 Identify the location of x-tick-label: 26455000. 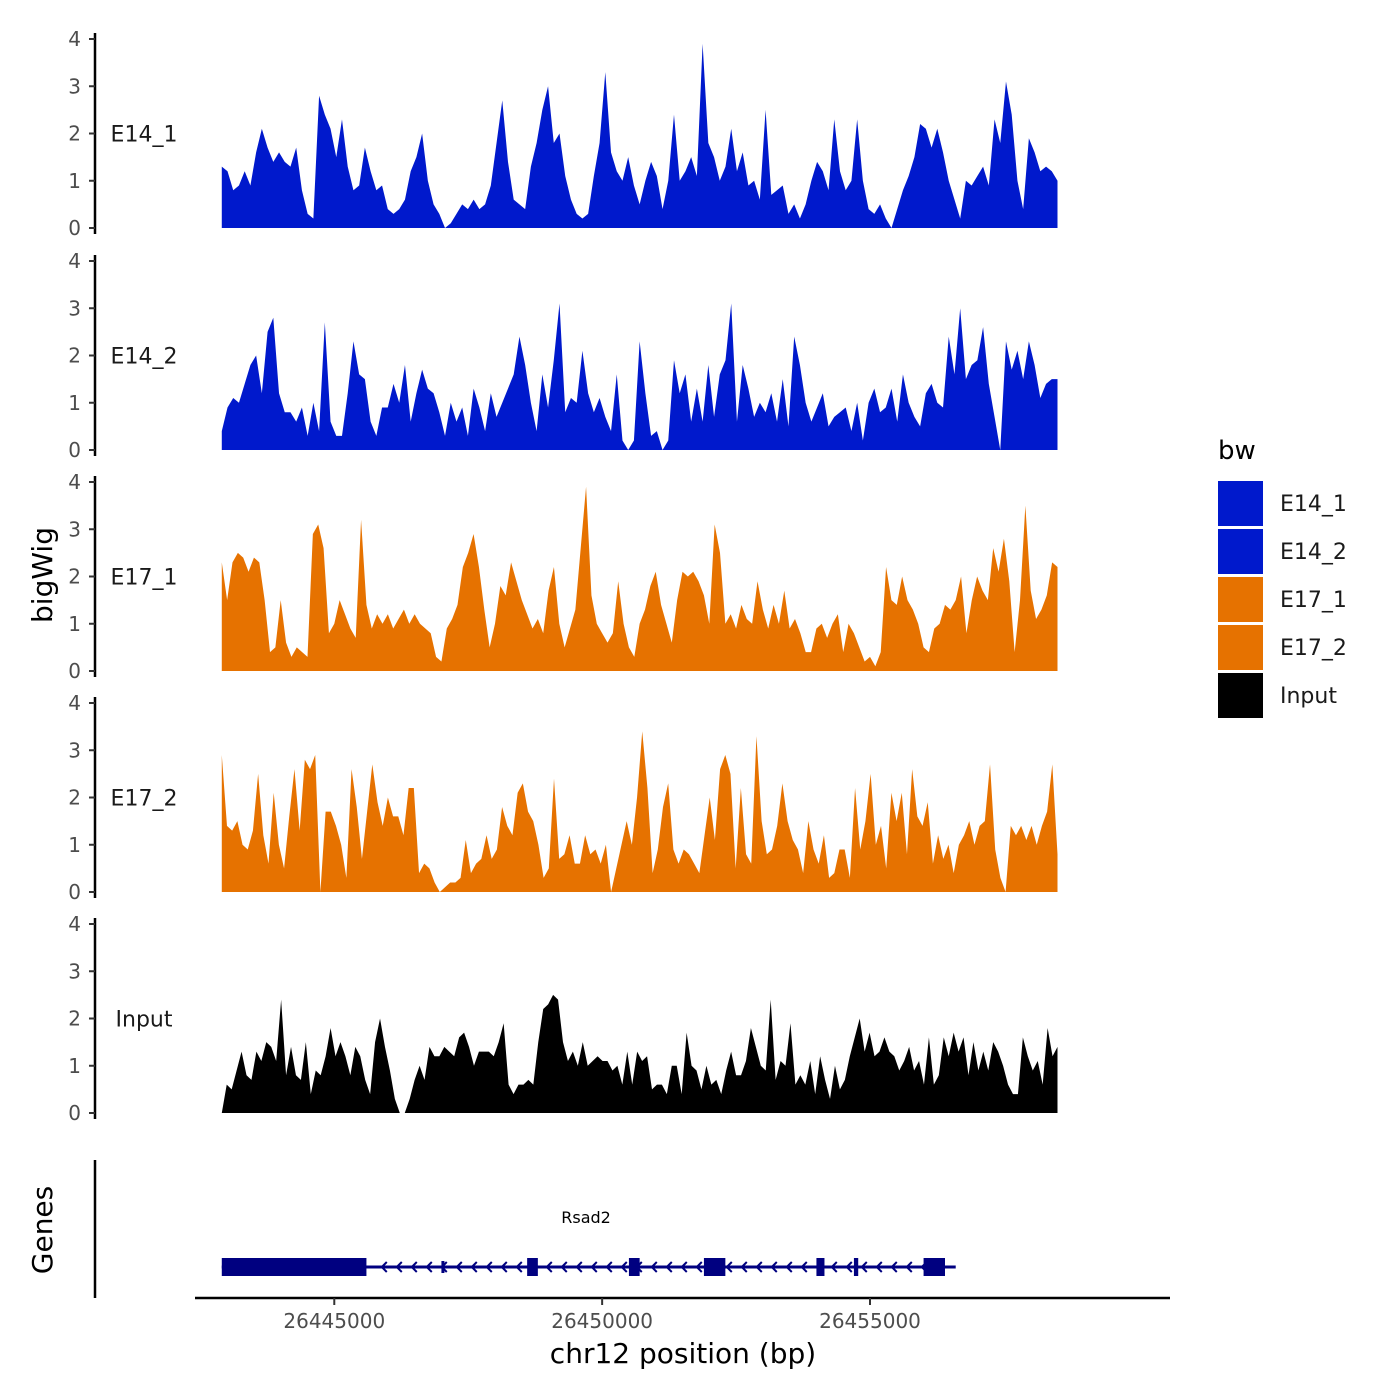
(870, 1321).